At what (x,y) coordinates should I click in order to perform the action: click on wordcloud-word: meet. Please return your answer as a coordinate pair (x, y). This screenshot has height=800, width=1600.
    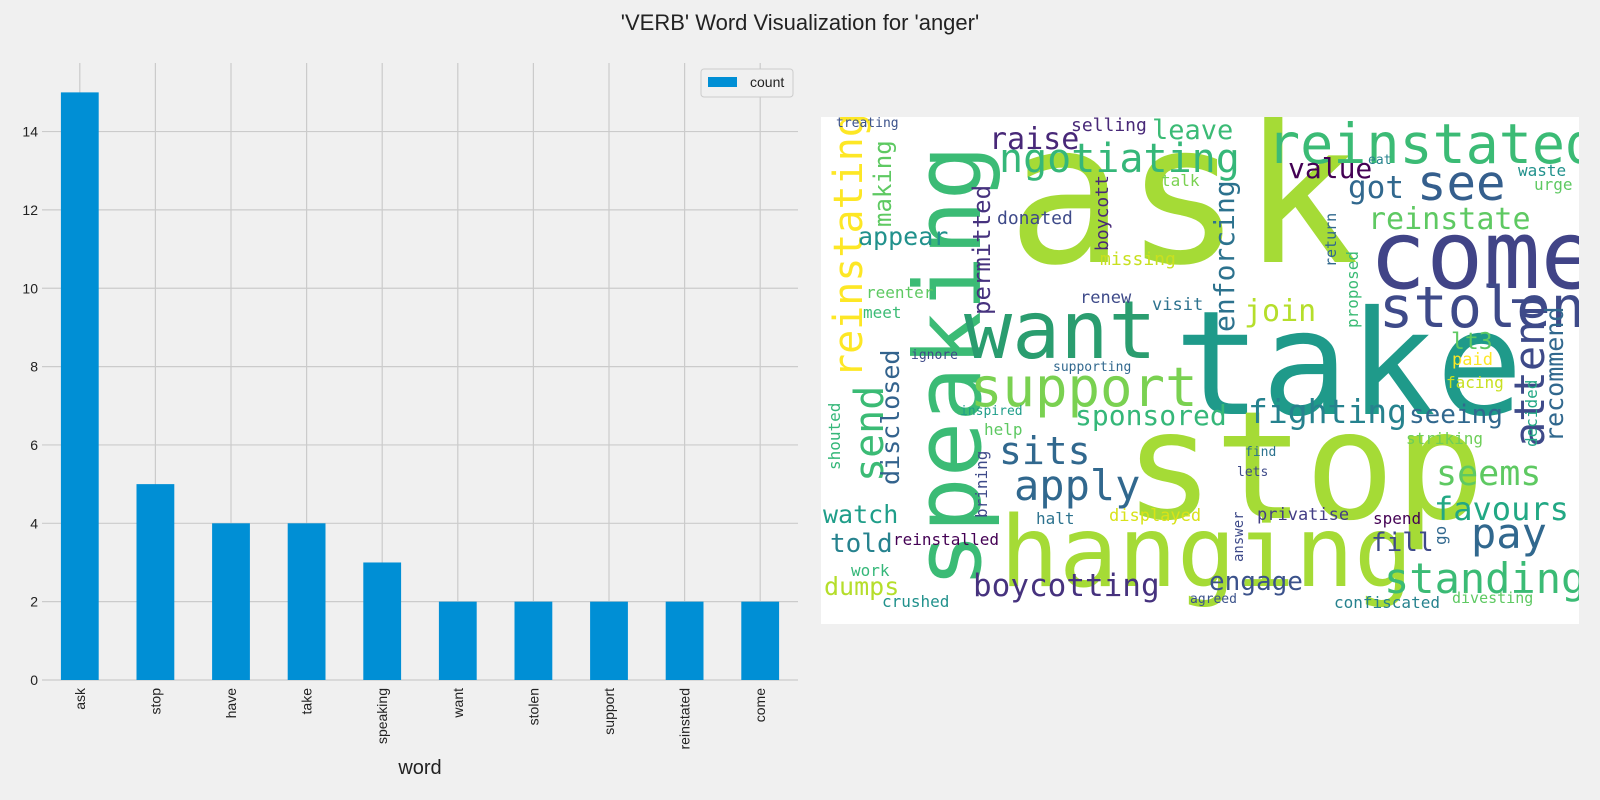
    Looking at the image, I should click on (882, 312).